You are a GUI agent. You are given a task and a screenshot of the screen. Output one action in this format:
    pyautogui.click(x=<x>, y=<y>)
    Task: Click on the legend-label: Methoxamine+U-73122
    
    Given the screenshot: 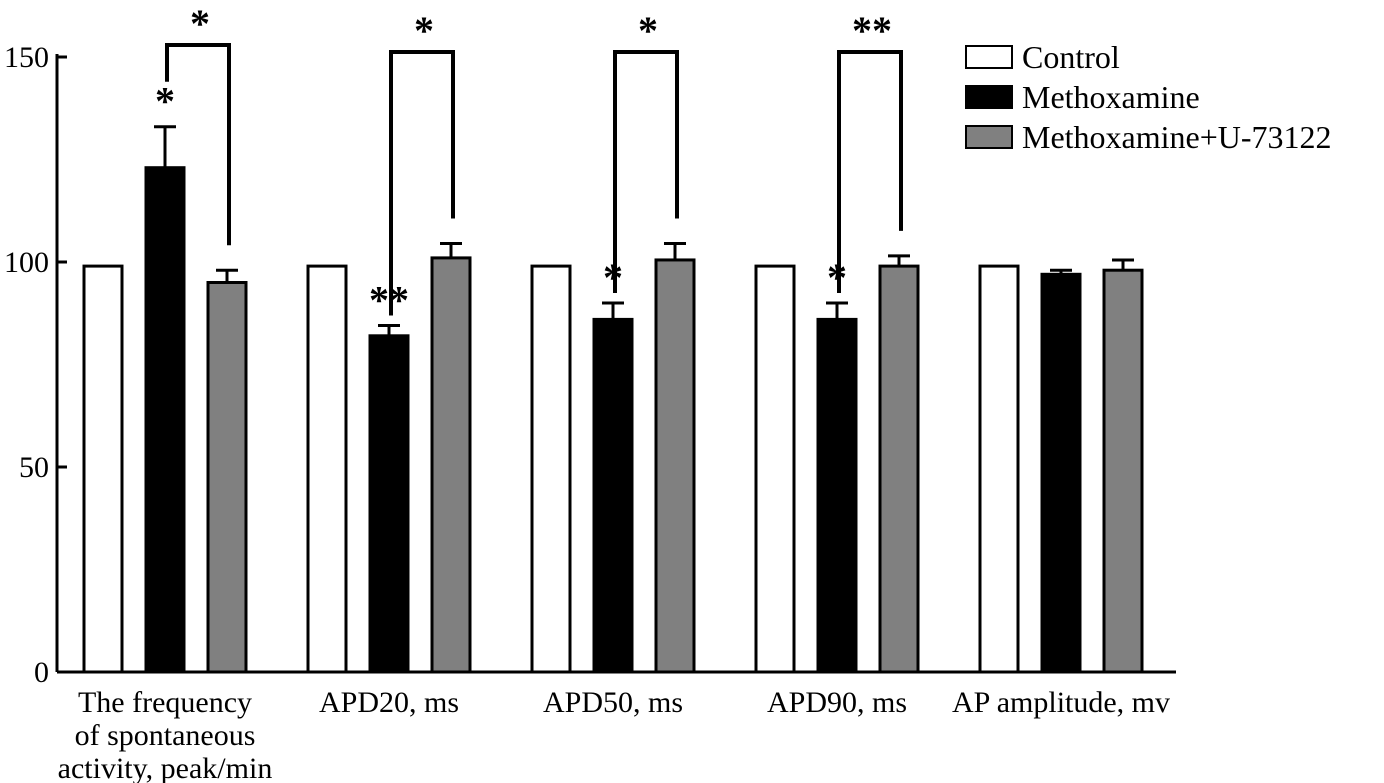 What is the action you would take?
    pyautogui.click(x=1177, y=137)
    